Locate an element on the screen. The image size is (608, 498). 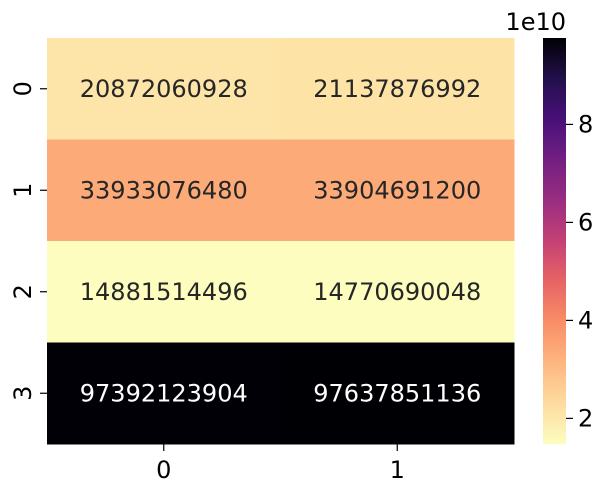
colorbar-tick-label: 8 is located at coordinates (585, 124).